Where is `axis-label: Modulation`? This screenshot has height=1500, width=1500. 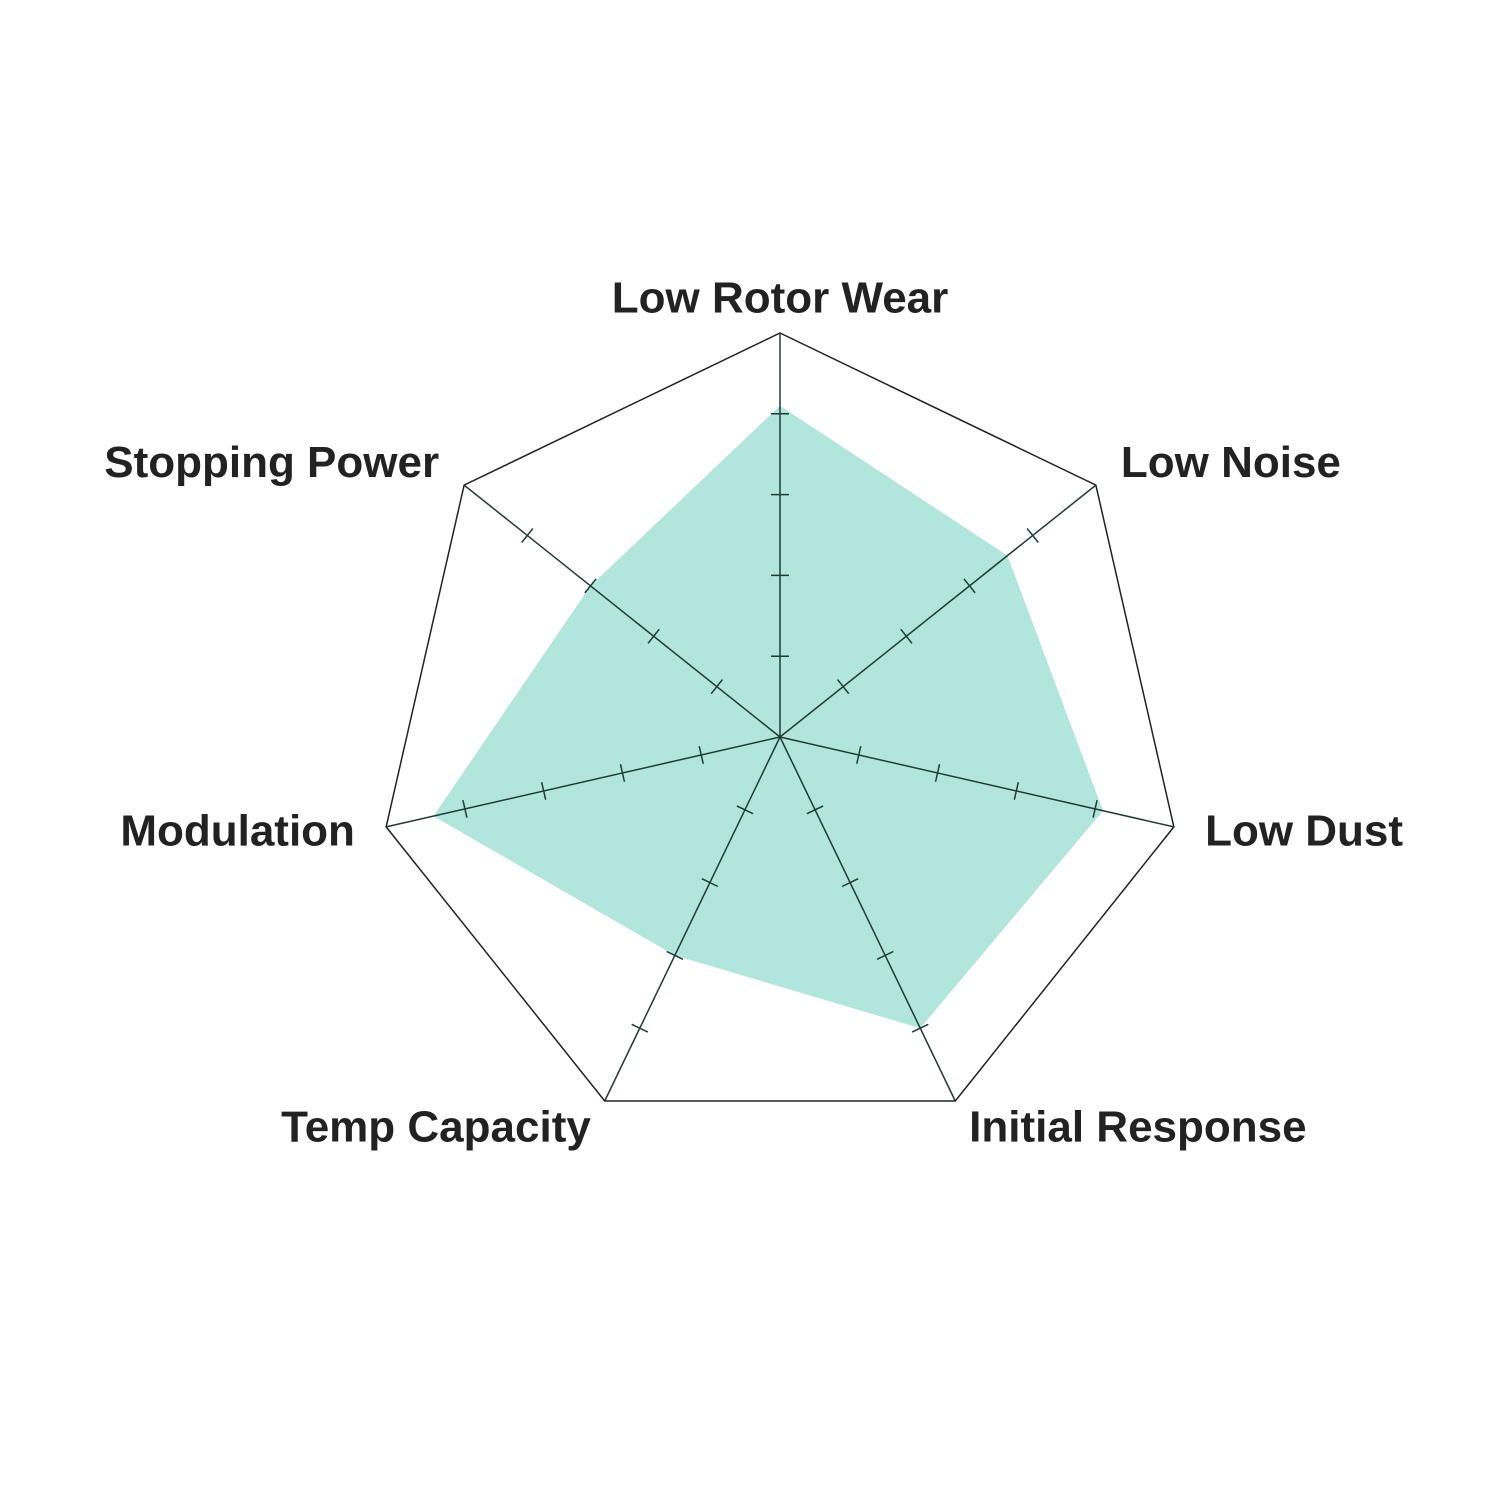 axis-label: Modulation is located at coordinates (237, 831).